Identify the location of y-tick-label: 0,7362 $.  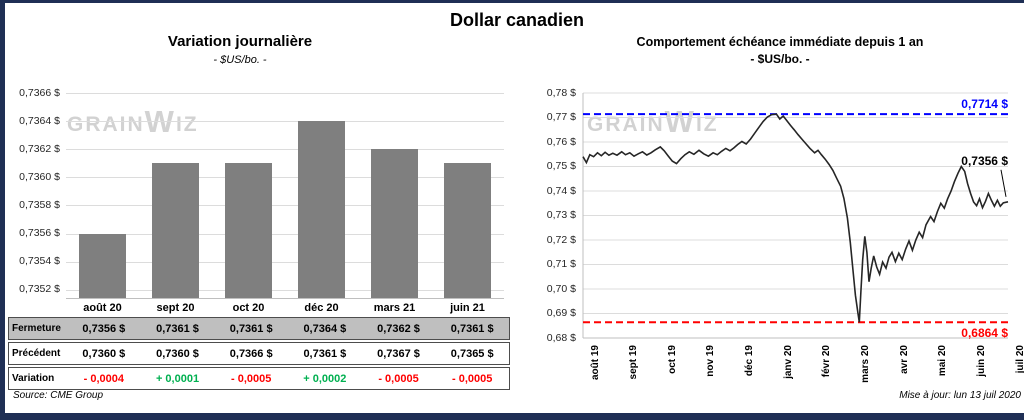
(34, 149).